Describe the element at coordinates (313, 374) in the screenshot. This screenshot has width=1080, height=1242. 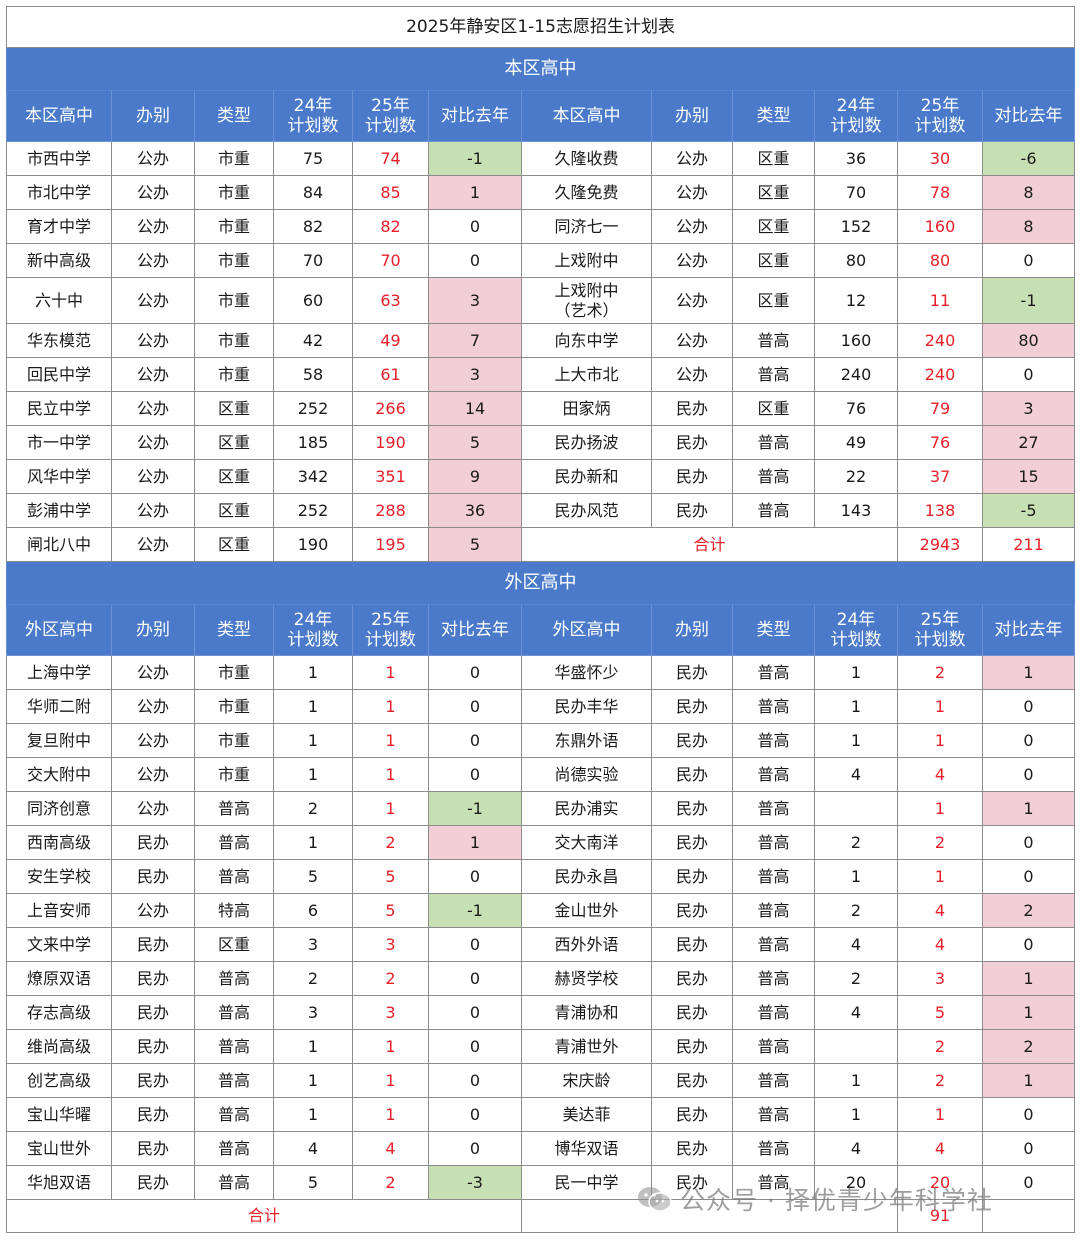
I see `plan-2024: 58` at that location.